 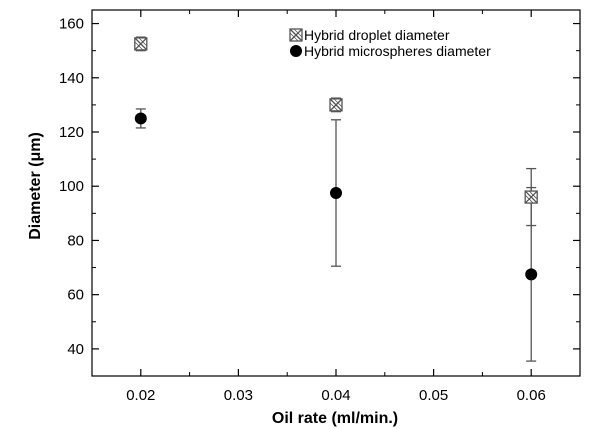 I want to click on legend-entry-droplet: Hybrid droplet diameter, so click(x=369, y=35).